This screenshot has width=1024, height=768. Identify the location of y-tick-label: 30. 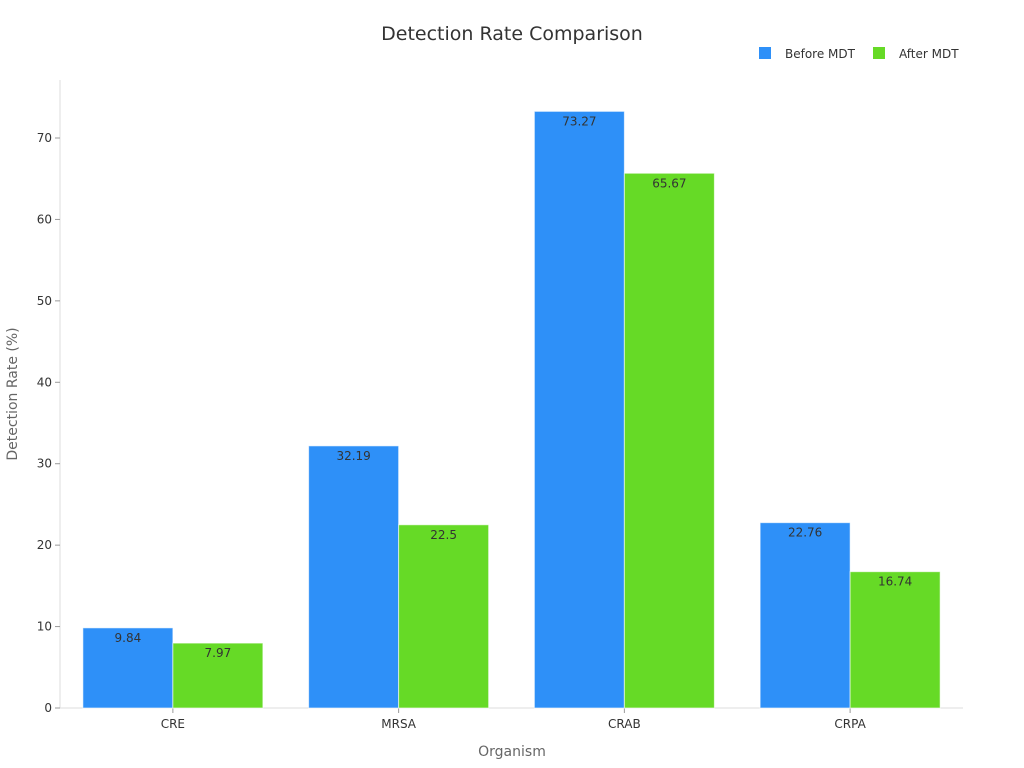
(44, 464).